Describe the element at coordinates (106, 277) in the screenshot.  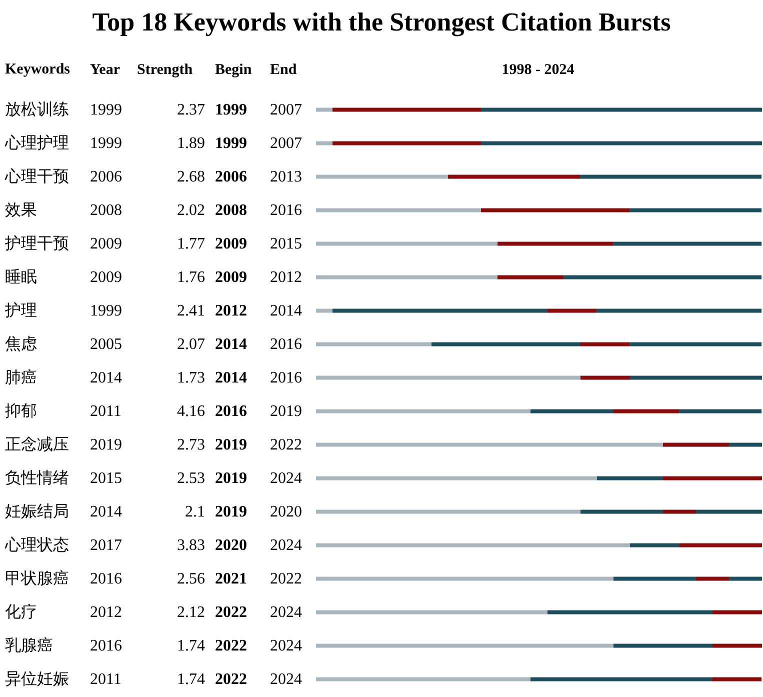
I see `text: 2009` at that location.